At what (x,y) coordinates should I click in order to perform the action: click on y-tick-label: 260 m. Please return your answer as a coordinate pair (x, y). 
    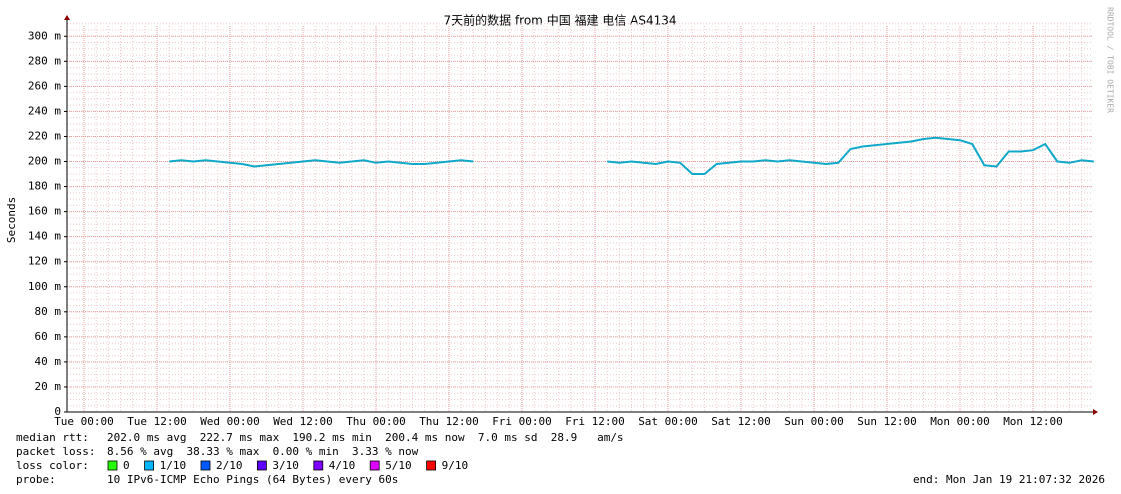
    Looking at the image, I should click on (44, 85).